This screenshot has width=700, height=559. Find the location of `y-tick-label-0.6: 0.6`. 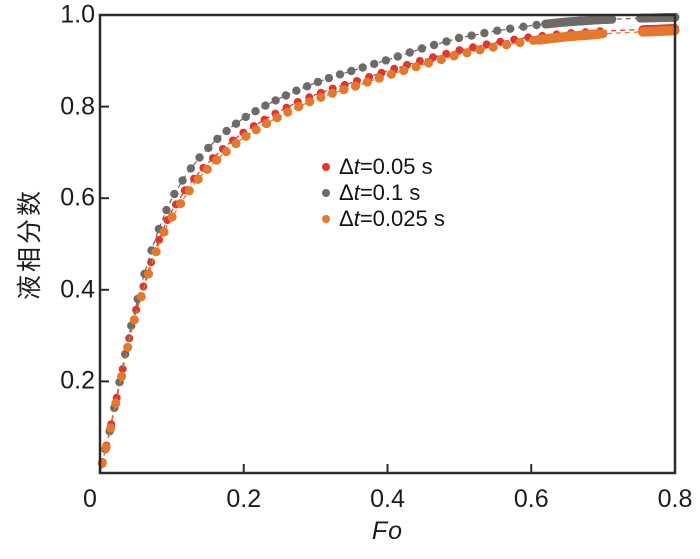

y-tick-label-0.6: 0.6 is located at coordinates (77, 197).